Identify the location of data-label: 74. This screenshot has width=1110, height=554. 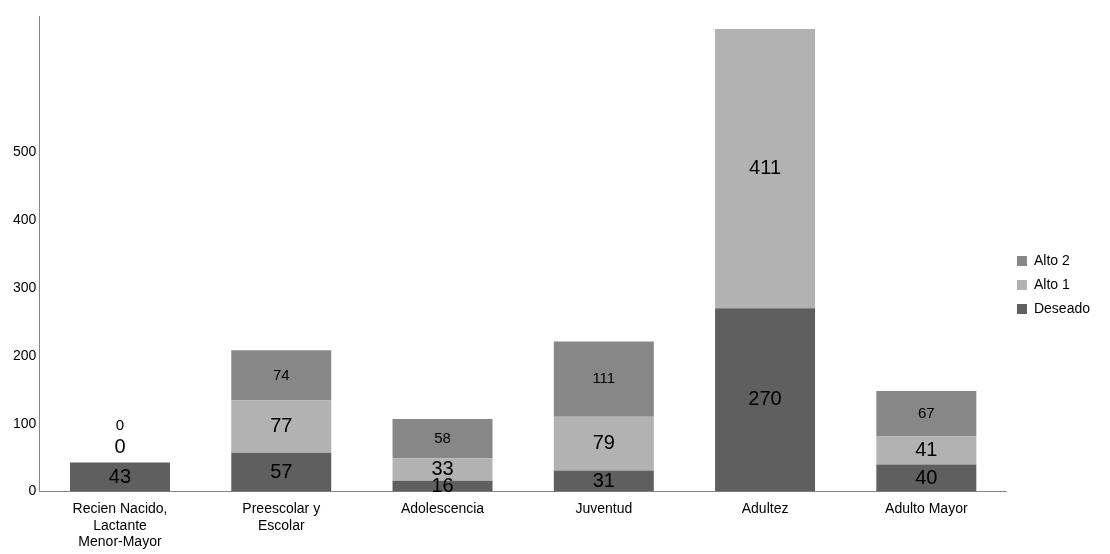
(281, 374).